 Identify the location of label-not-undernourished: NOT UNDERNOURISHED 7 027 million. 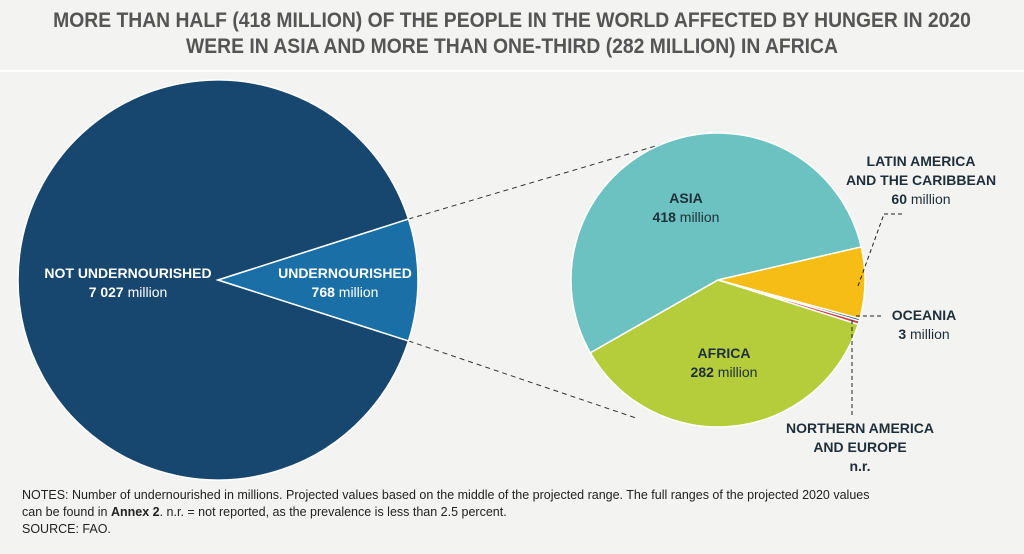
(127, 282).